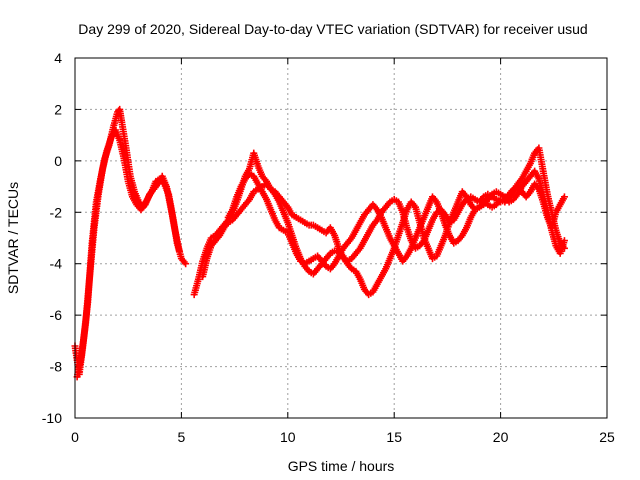 The height and width of the screenshot is (480, 640). Describe the element at coordinates (56, 315) in the screenshot. I see `y-tick-label: -6` at that location.